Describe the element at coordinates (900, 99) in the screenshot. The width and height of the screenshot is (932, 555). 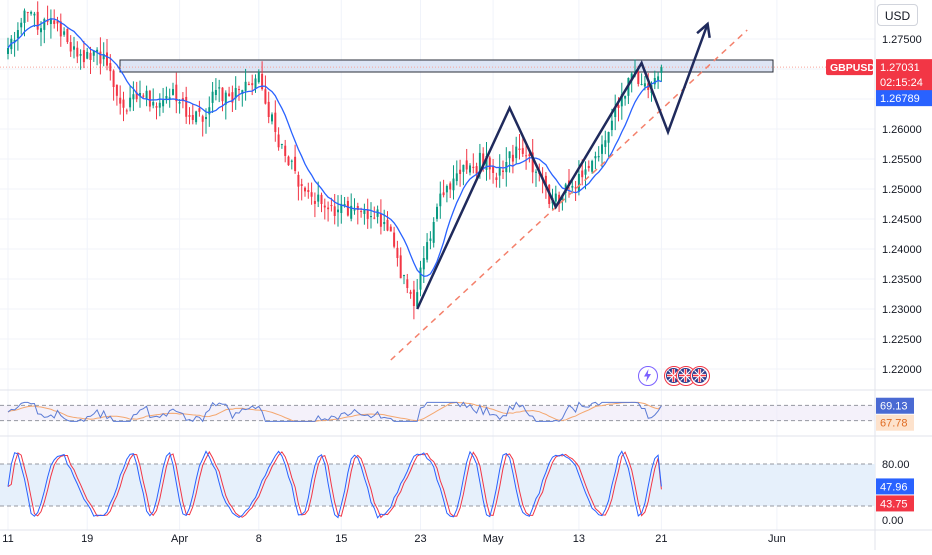
I see `ma-price-label: 1.26789` at that location.